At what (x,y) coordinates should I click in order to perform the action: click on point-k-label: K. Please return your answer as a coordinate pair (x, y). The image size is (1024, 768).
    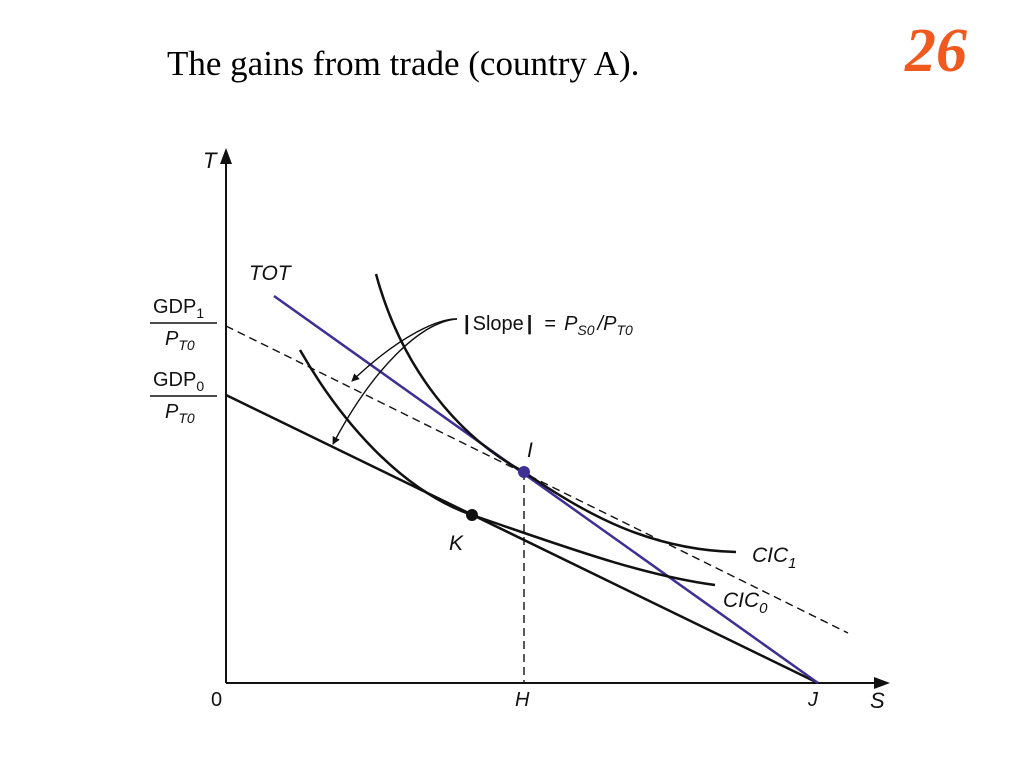
    Looking at the image, I should click on (456, 543).